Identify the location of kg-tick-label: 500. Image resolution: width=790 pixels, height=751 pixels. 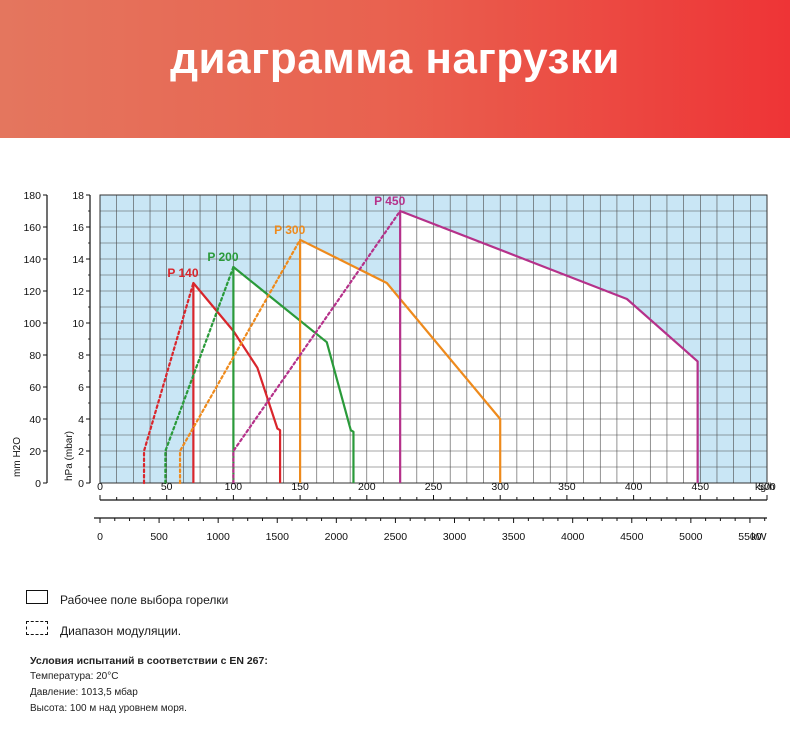
(767, 487).